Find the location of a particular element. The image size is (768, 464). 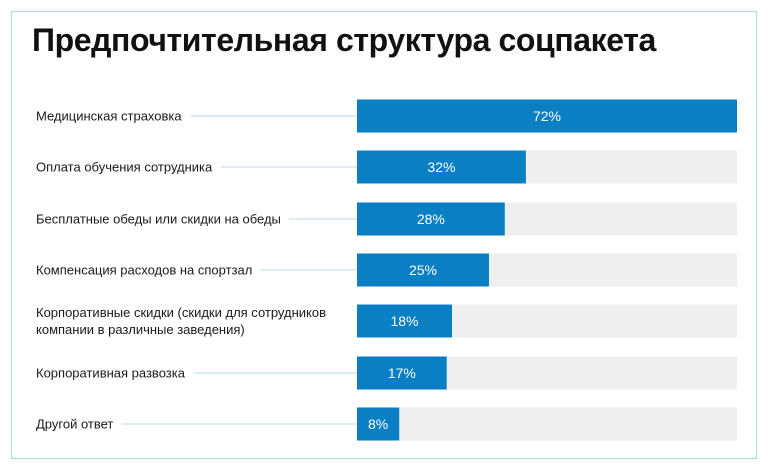

category-label: Корпоративная развозка is located at coordinates (111, 373).